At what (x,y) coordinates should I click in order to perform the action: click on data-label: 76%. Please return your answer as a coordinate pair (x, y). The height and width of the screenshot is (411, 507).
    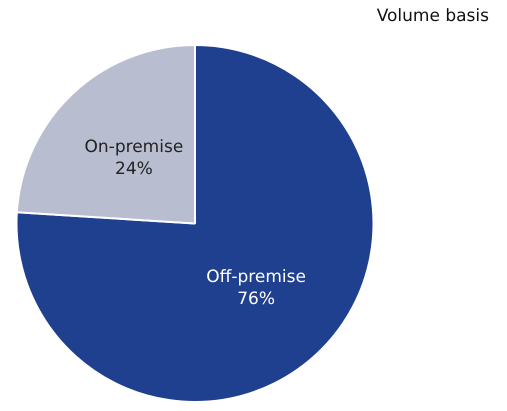
    Looking at the image, I should click on (256, 298).